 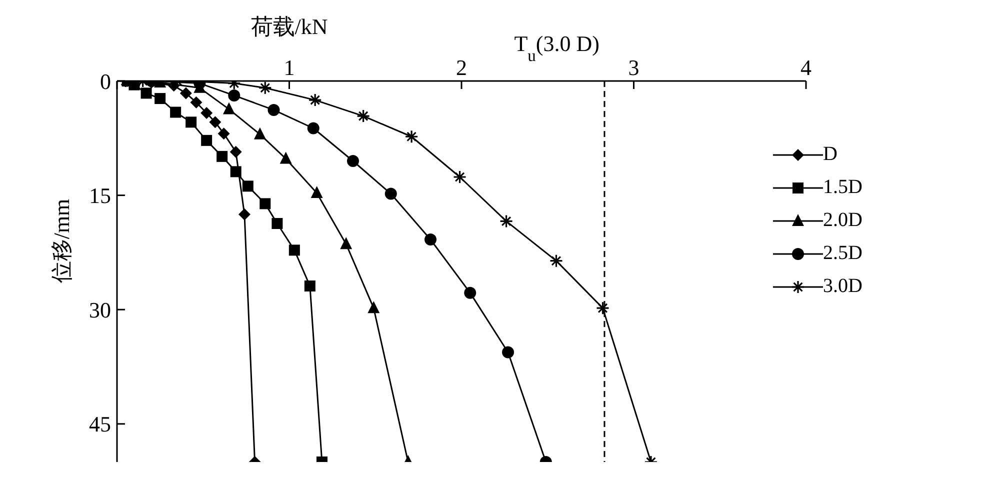 I want to click on ref-line-label: T$_{u}$(3.0 D), so click(x=557, y=47).